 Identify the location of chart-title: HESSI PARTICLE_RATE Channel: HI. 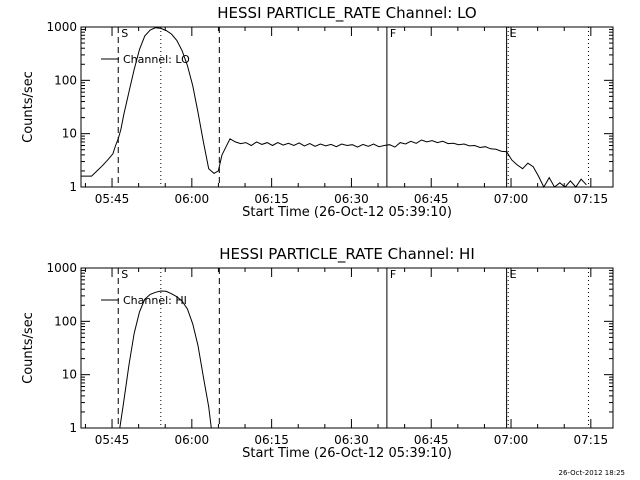
(347, 254).